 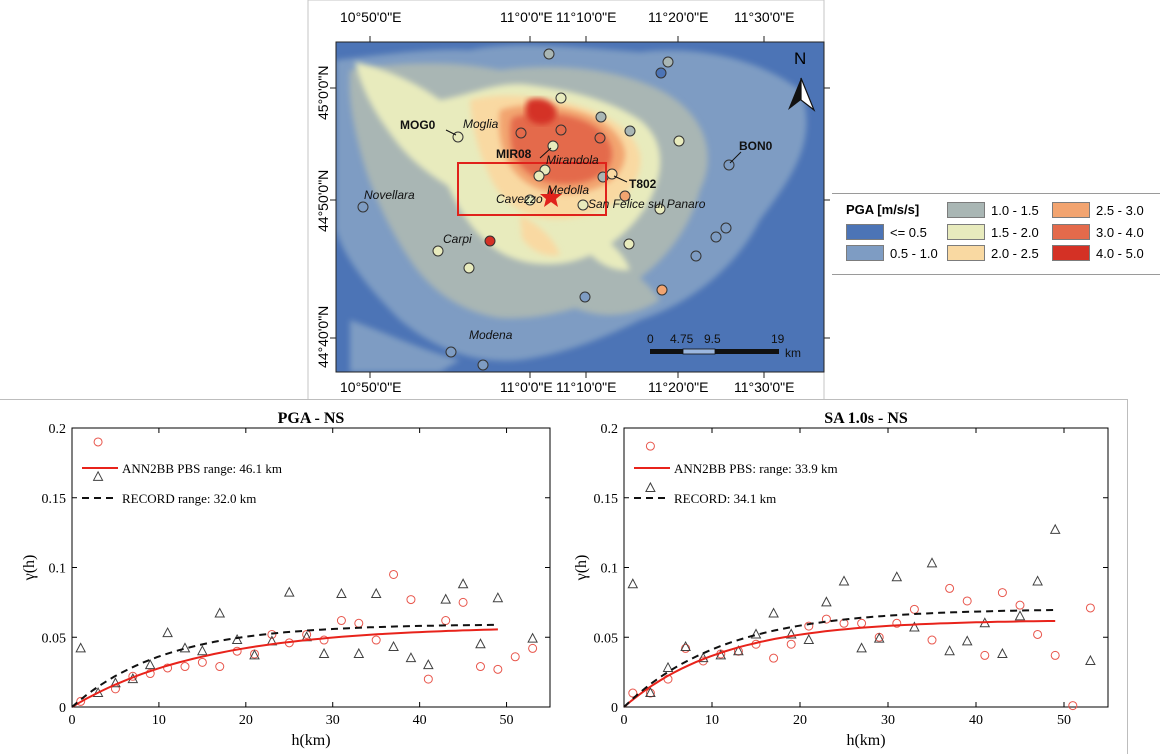 I want to click on station-label: T802, so click(x=643, y=184).